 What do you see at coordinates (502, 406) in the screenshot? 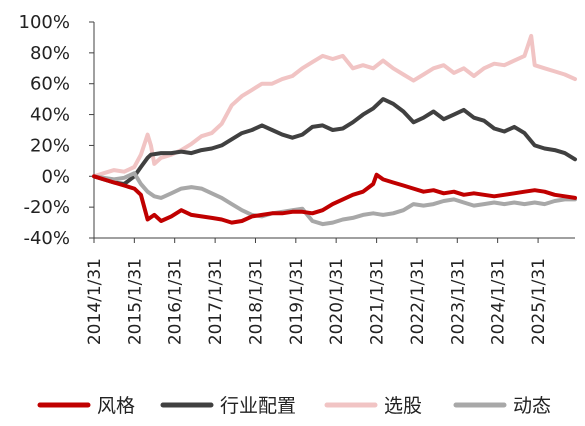
I see `legend-item: 动态` at bounding box center [502, 406].